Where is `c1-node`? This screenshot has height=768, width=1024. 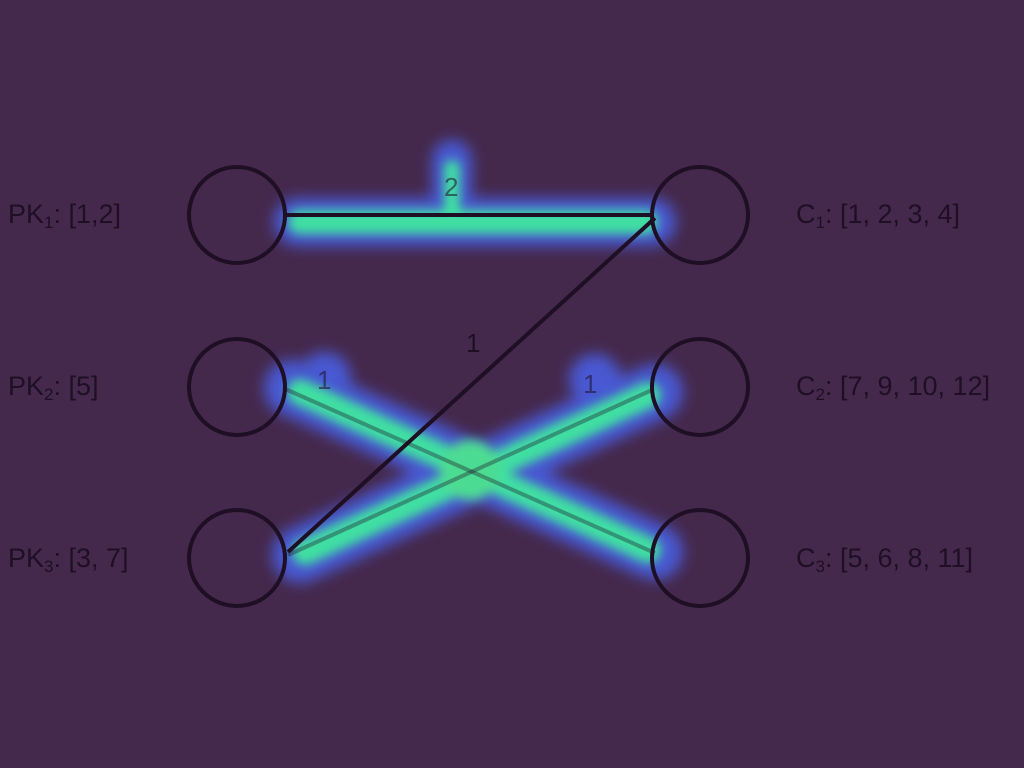
c1-node is located at coordinates (700, 215).